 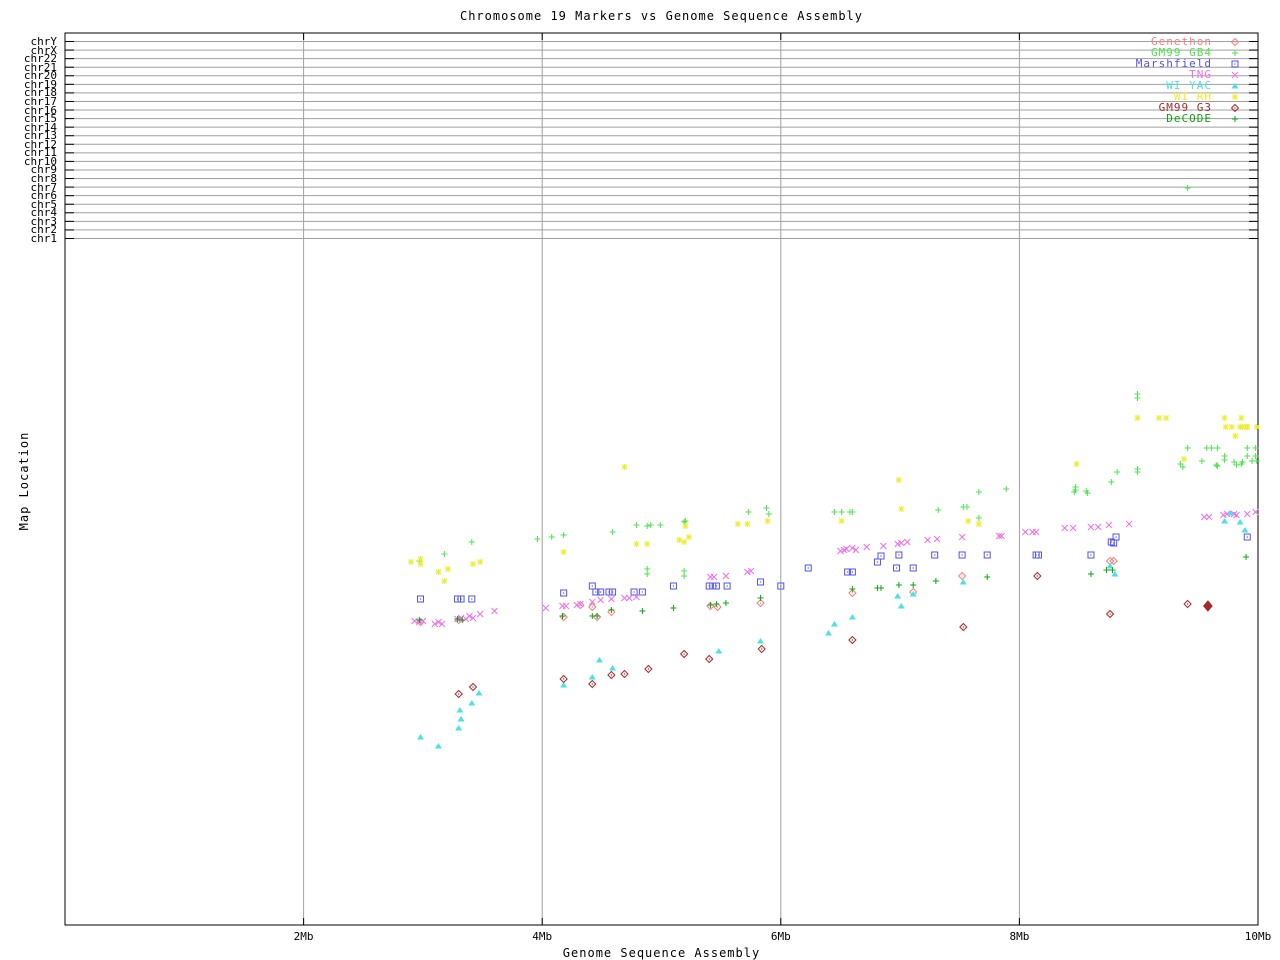 What do you see at coordinates (44, 204) in the screenshot?
I see `y-tick-label-chr5: chr5` at bounding box center [44, 204].